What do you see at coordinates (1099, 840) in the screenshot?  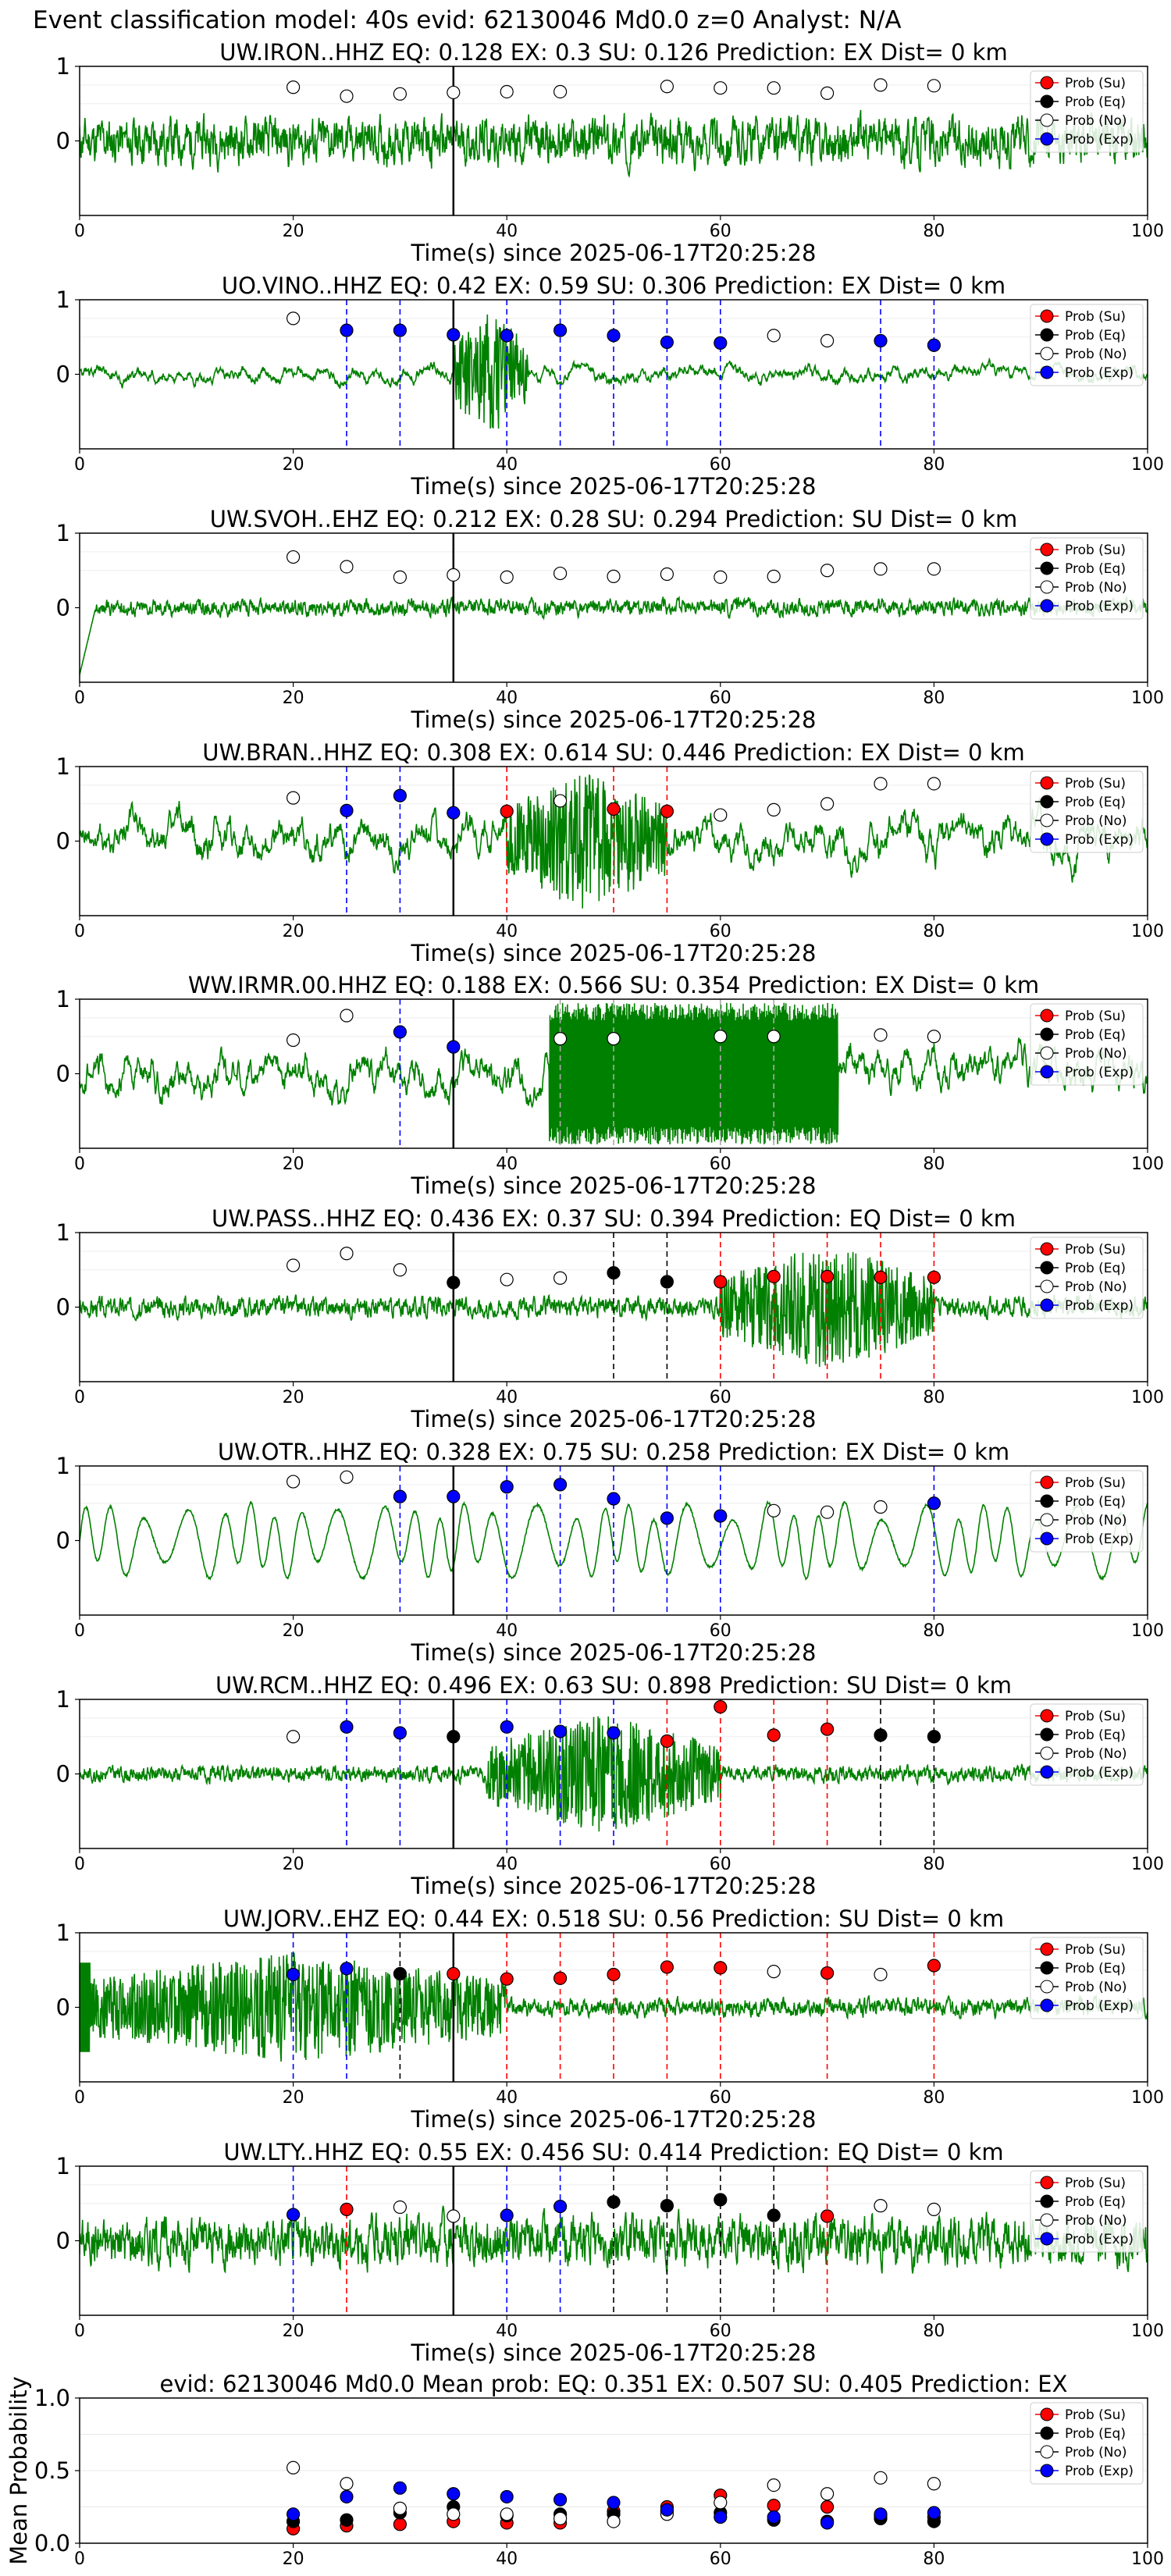 I see `legend-label-exp: Prob (Exp)` at bounding box center [1099, 840].